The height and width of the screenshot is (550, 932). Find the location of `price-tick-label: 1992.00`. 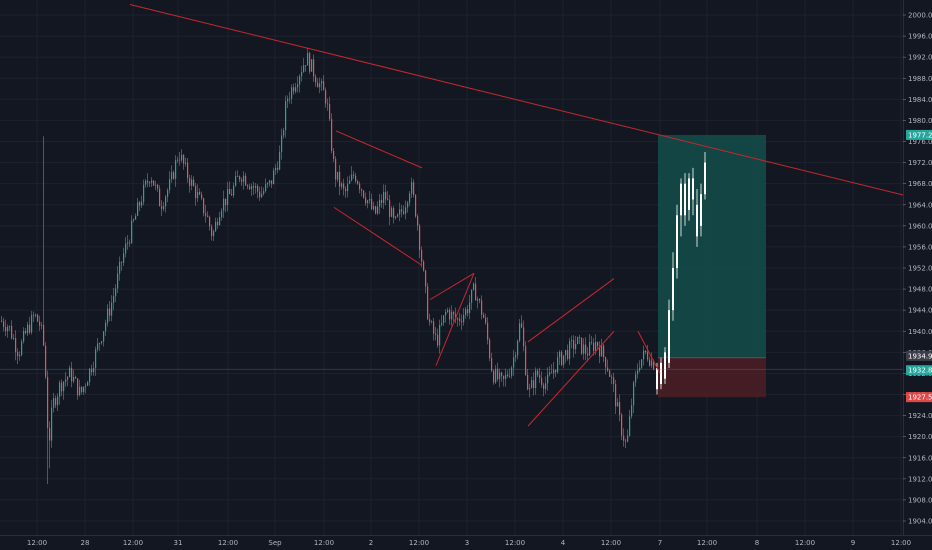

price-tick-label: 1992.00 is located at coordinates (920, 58).